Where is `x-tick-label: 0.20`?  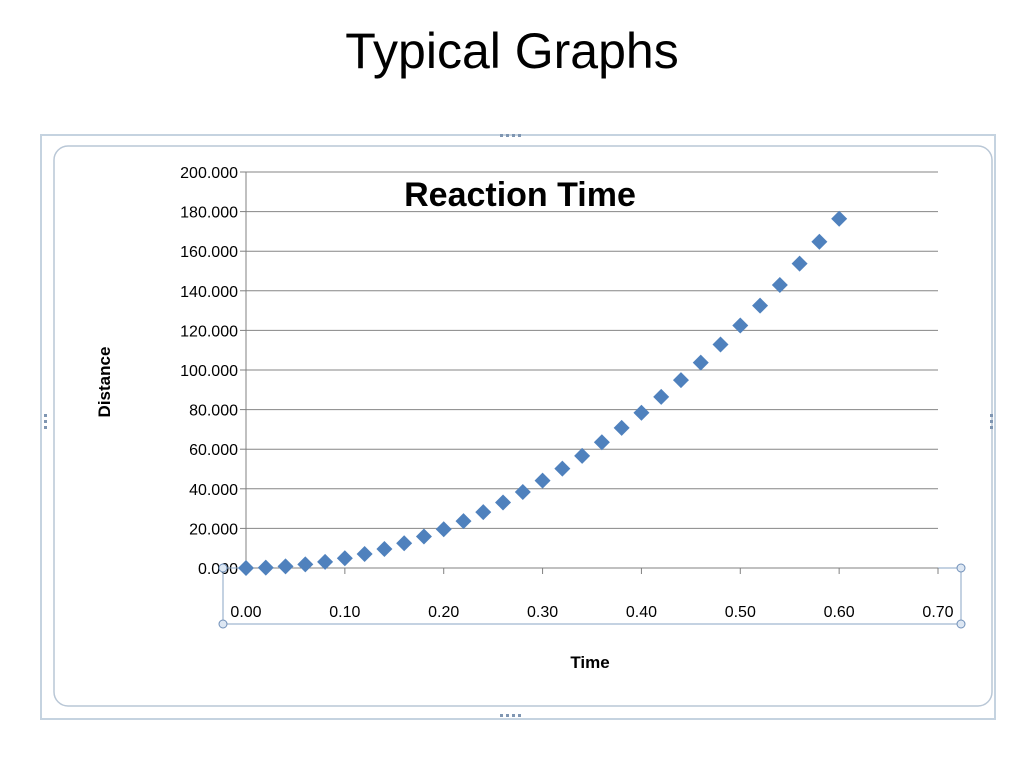
x-tick-label: 0.20 is located at coordinates (443, 612).